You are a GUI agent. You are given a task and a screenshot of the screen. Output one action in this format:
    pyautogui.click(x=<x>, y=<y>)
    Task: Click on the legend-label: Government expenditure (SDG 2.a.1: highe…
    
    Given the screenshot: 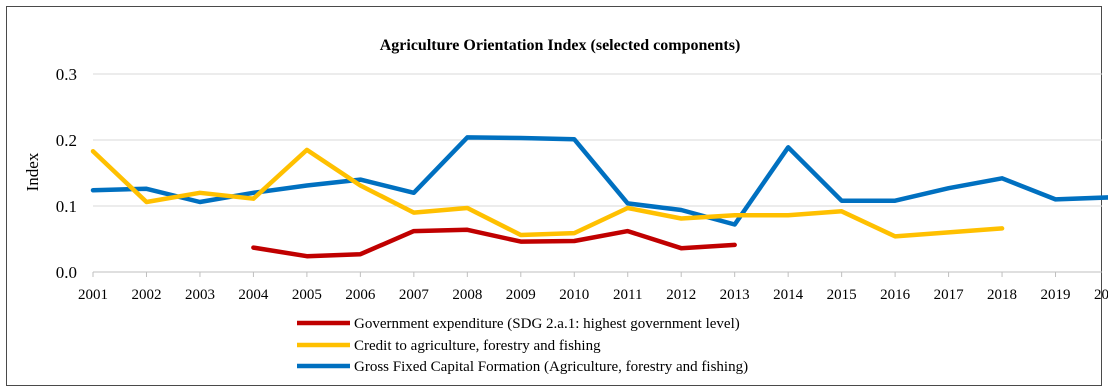 What is the action you would take?
    pyautogui.click(x=547, y=324)
    